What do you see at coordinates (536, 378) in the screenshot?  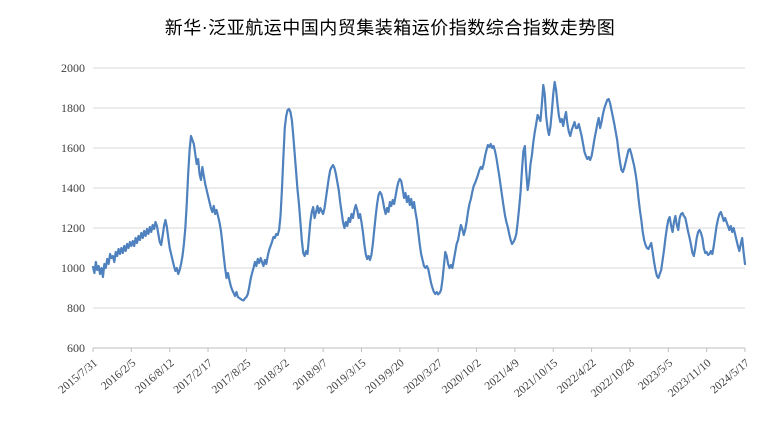 I see `x-tick-label: 2021/10/15` at bounding box center [536, 378].